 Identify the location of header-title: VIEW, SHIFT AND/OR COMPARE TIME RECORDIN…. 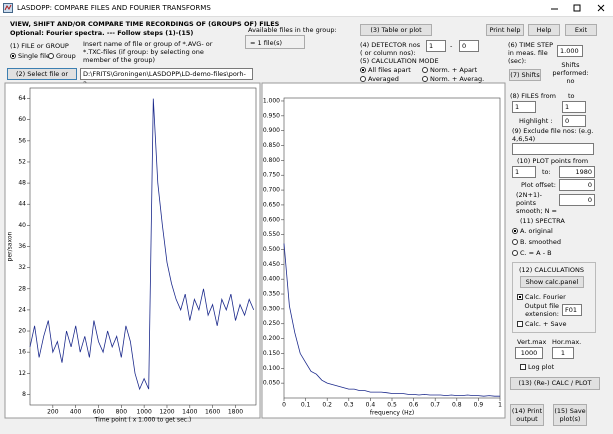
(145, 24).